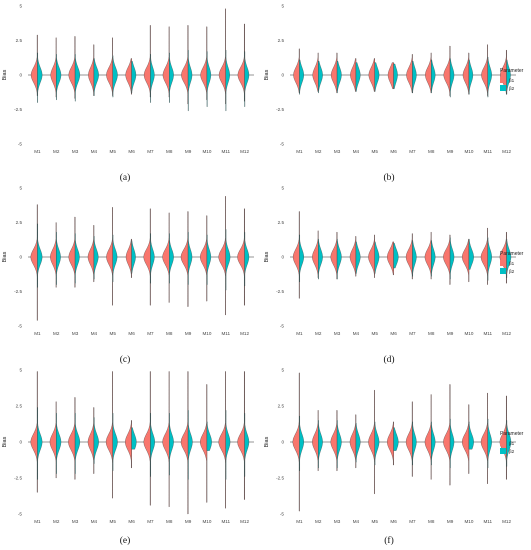 This screenshot has width=531, height=550. What do you see at coordinates (282, 188) in the screenshot?
I see `y-tick-label: 5` at bounding box center [282, 188].